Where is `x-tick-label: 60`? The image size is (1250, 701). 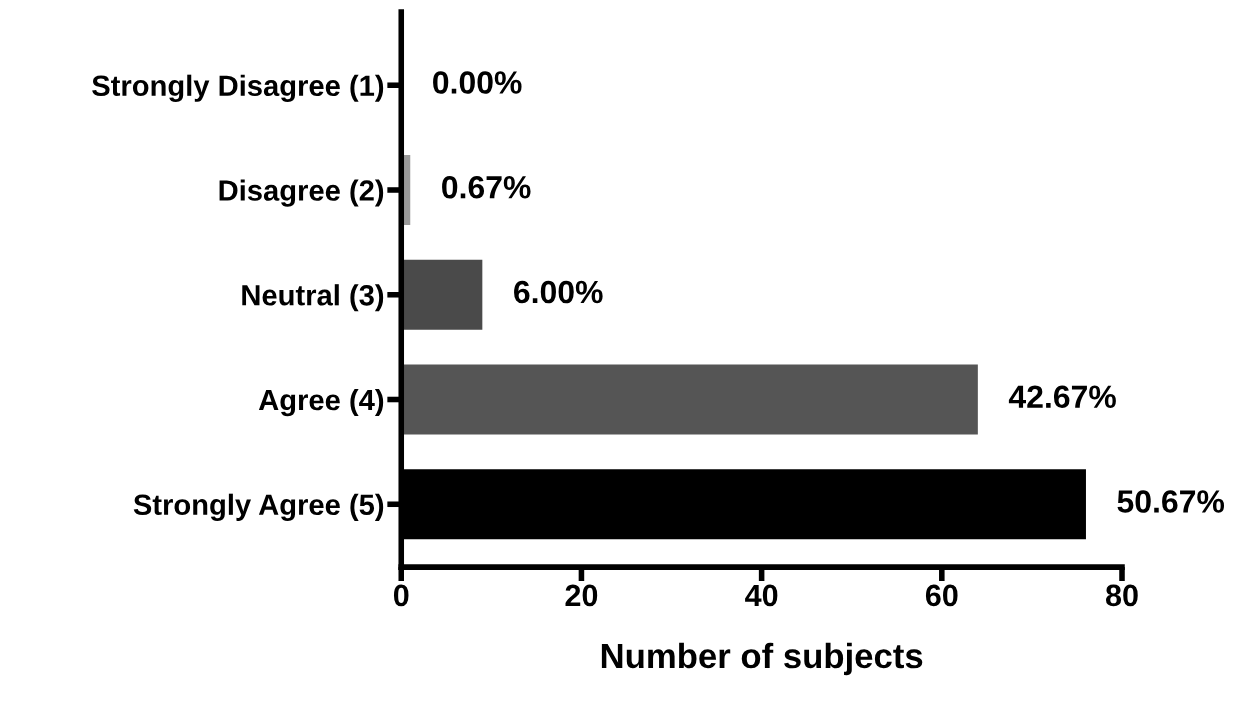
x-tick-label: 60 is located at coordinates (941, 595).